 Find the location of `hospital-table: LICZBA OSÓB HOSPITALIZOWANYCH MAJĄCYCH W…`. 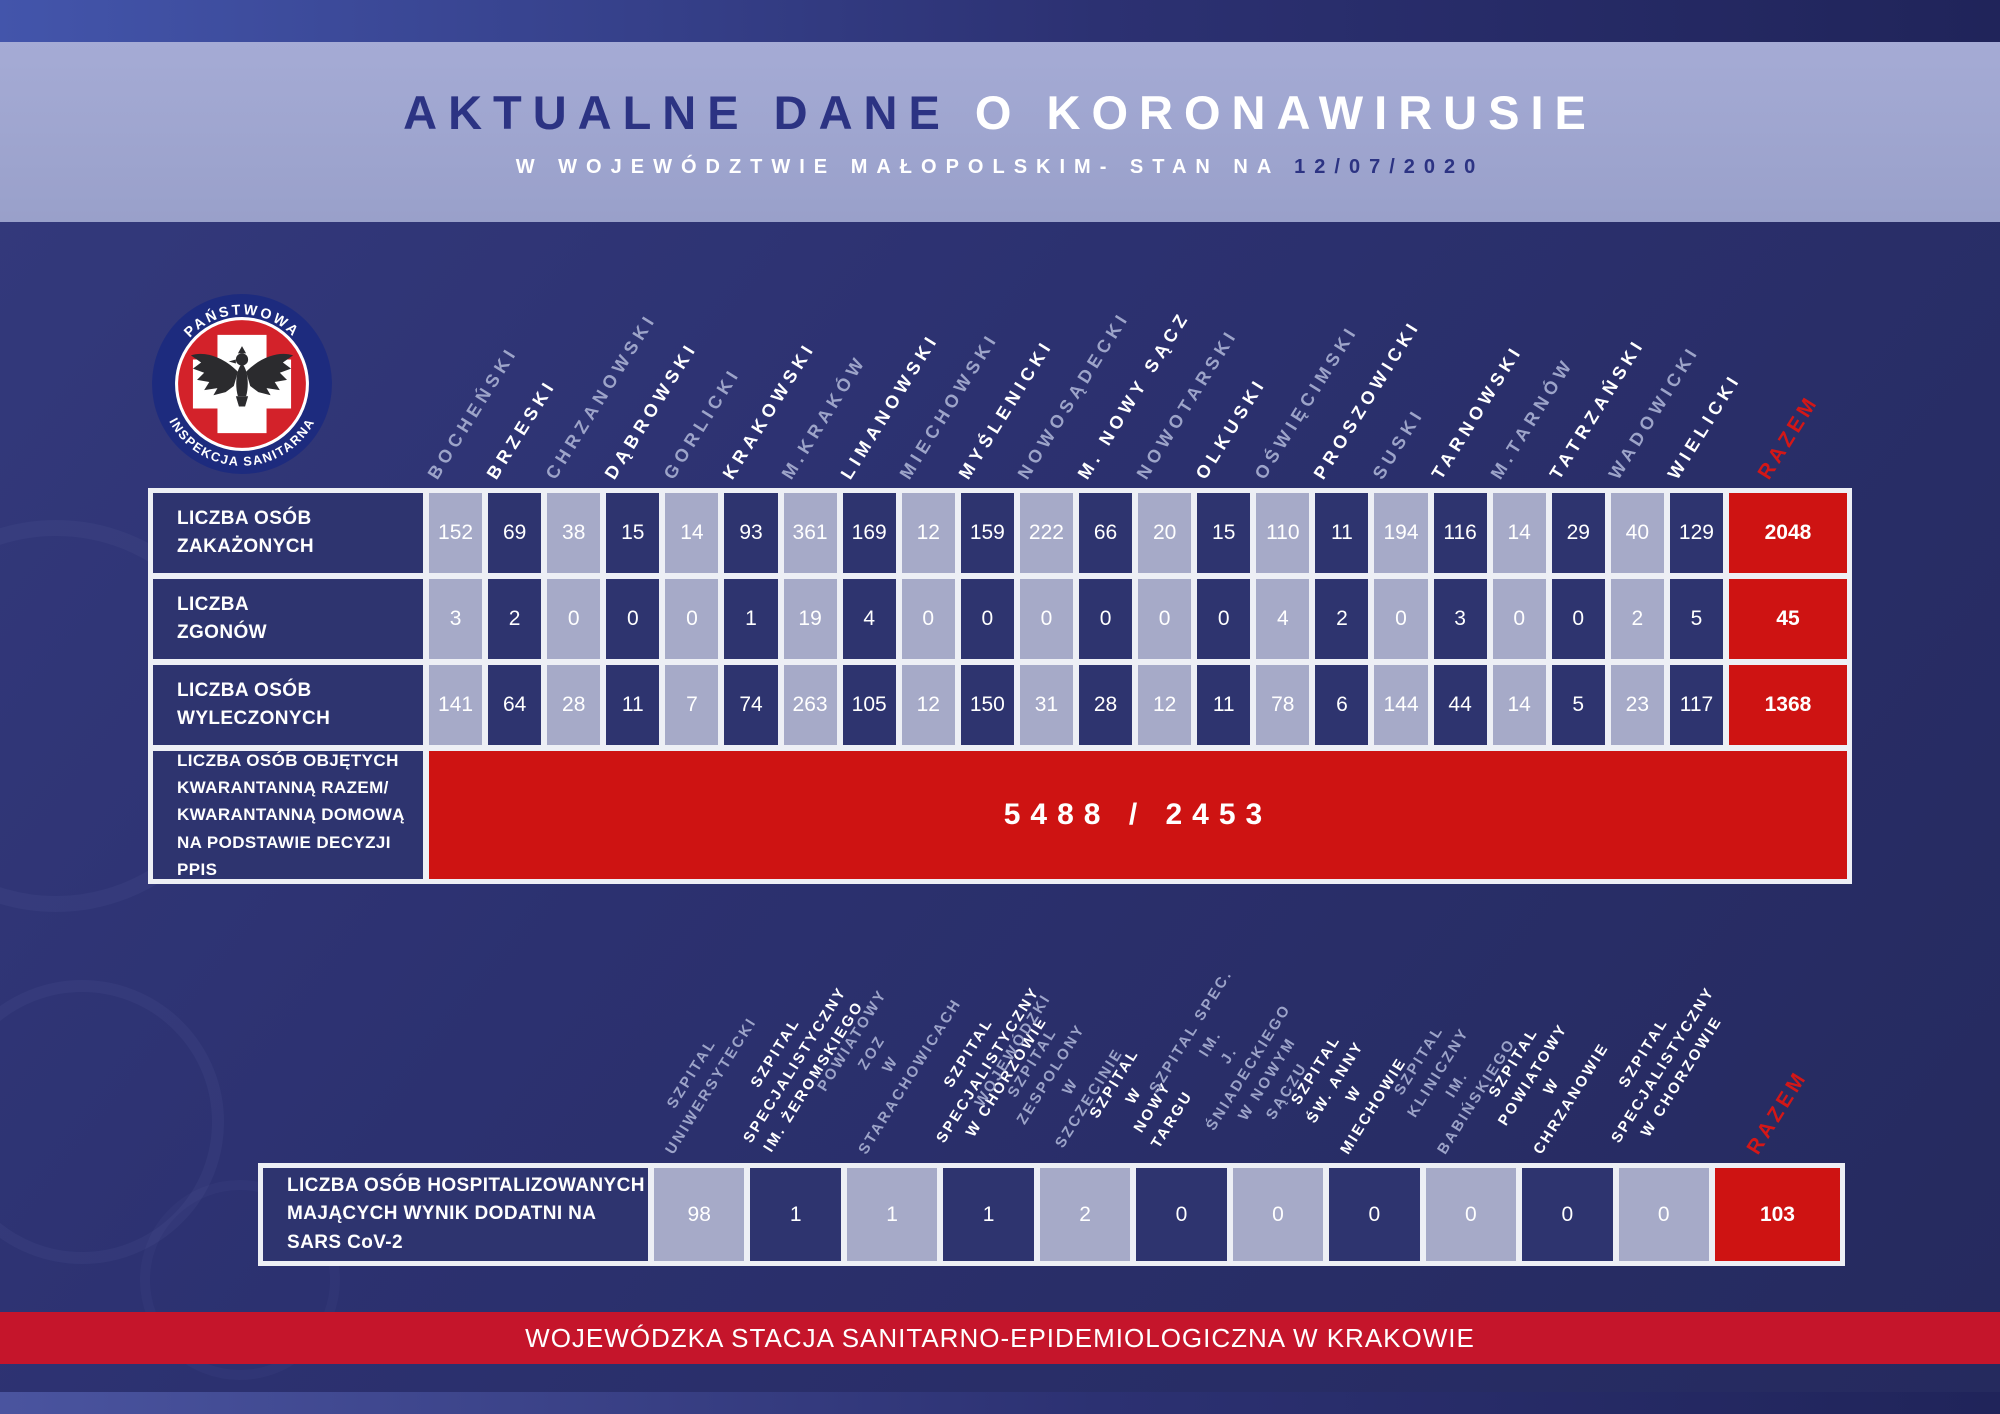

hospital-table: LICZBA OSÓB HOSPITALIZOWANYCH MAJĄCYCH W… is located at coordinates (1051, 1214).